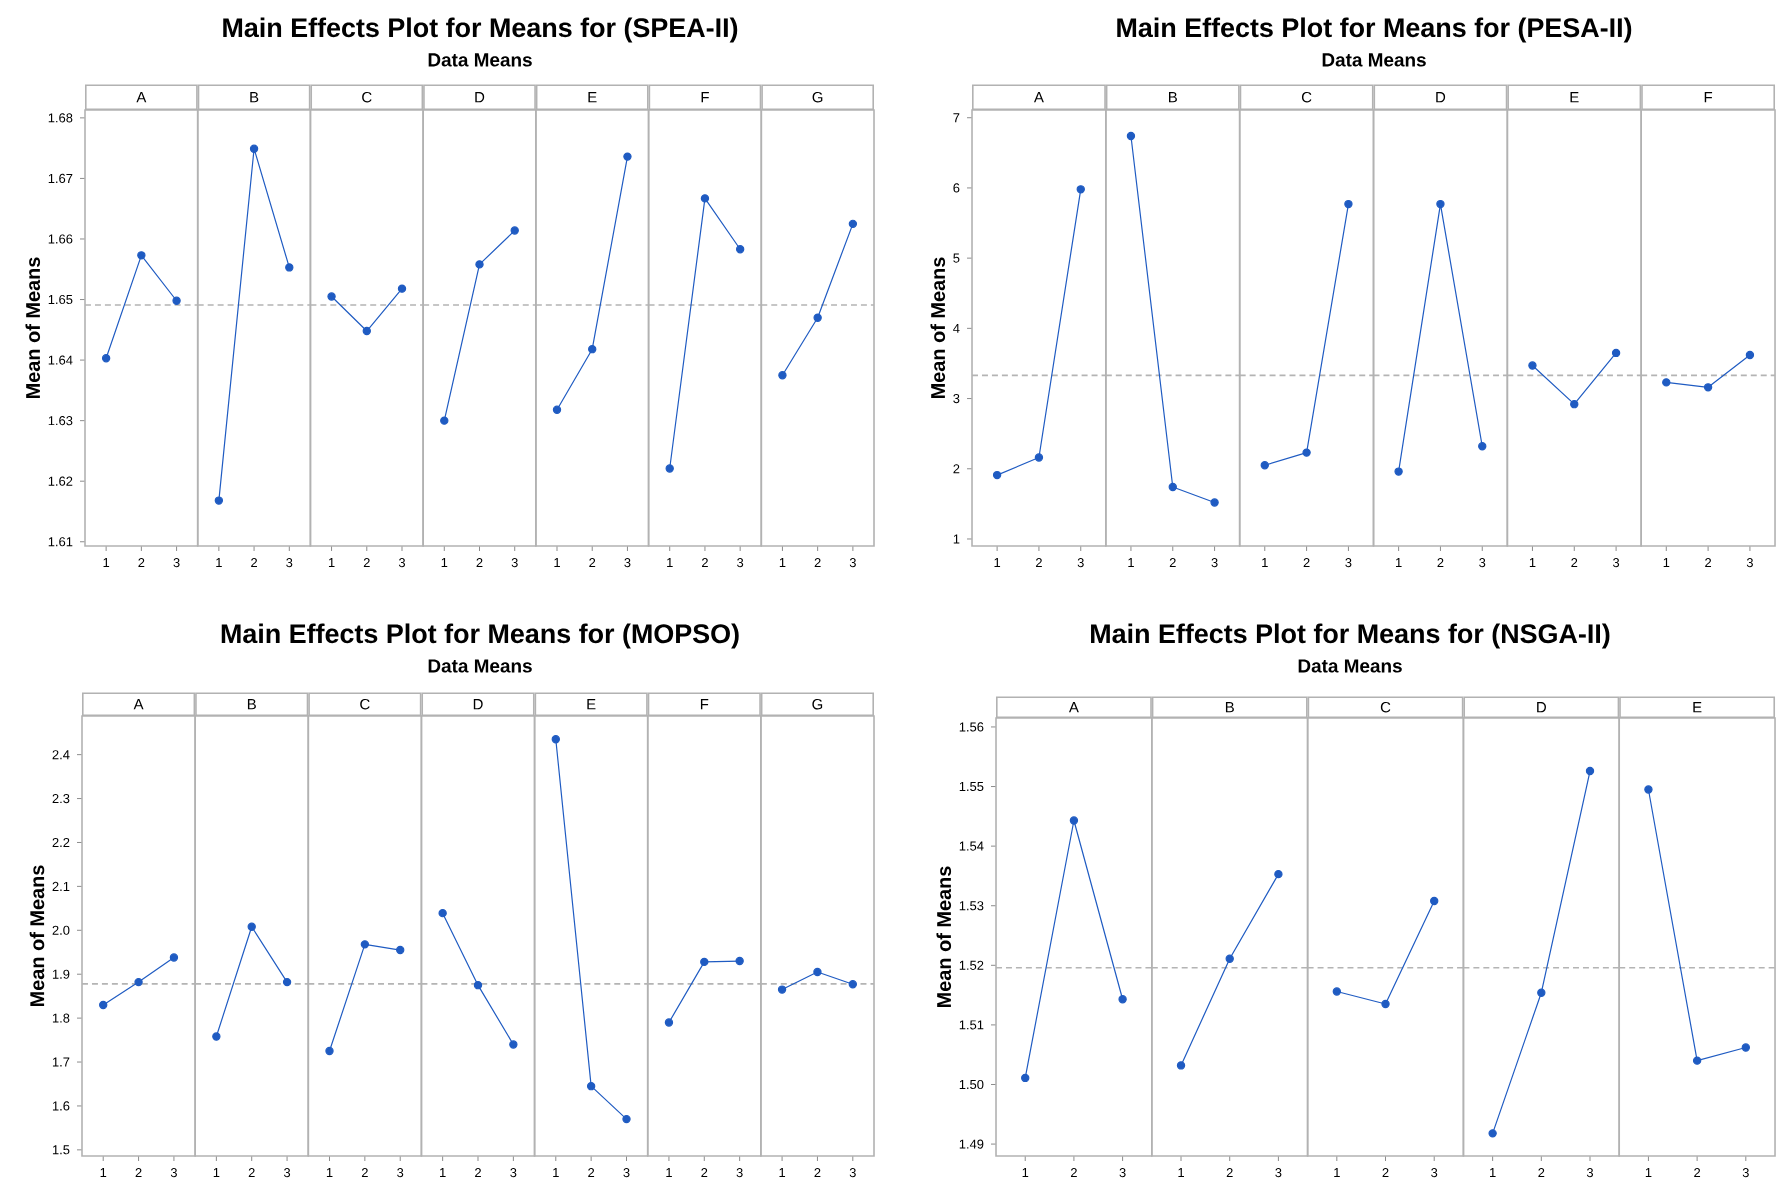 The height and width of the screenshot is (1186, 1776). Describe the element at coordinates (480, 30) in the screenshot. I see `text: Main Effects Plot for Means for (SPEA-II)` at that location.